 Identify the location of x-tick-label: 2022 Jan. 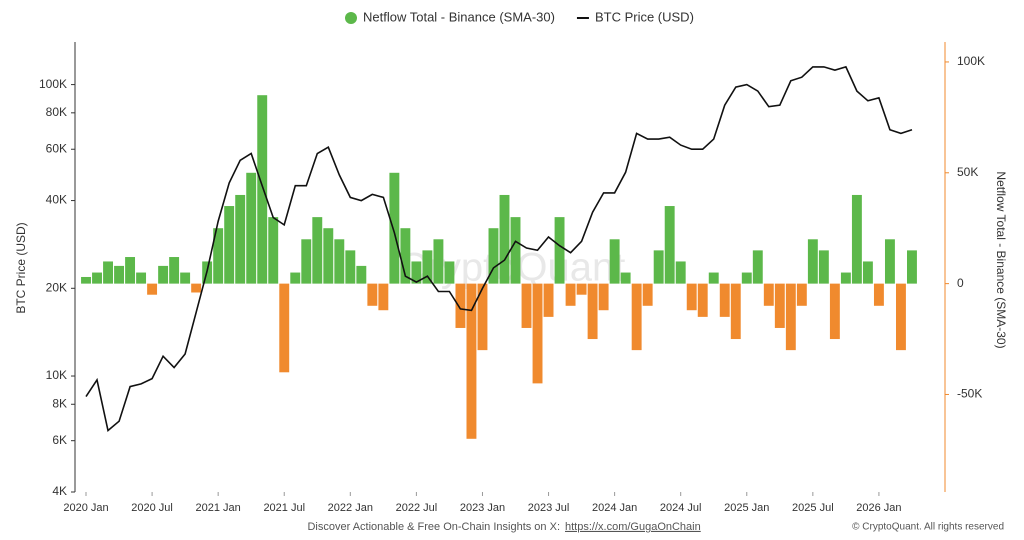
(350, 508).